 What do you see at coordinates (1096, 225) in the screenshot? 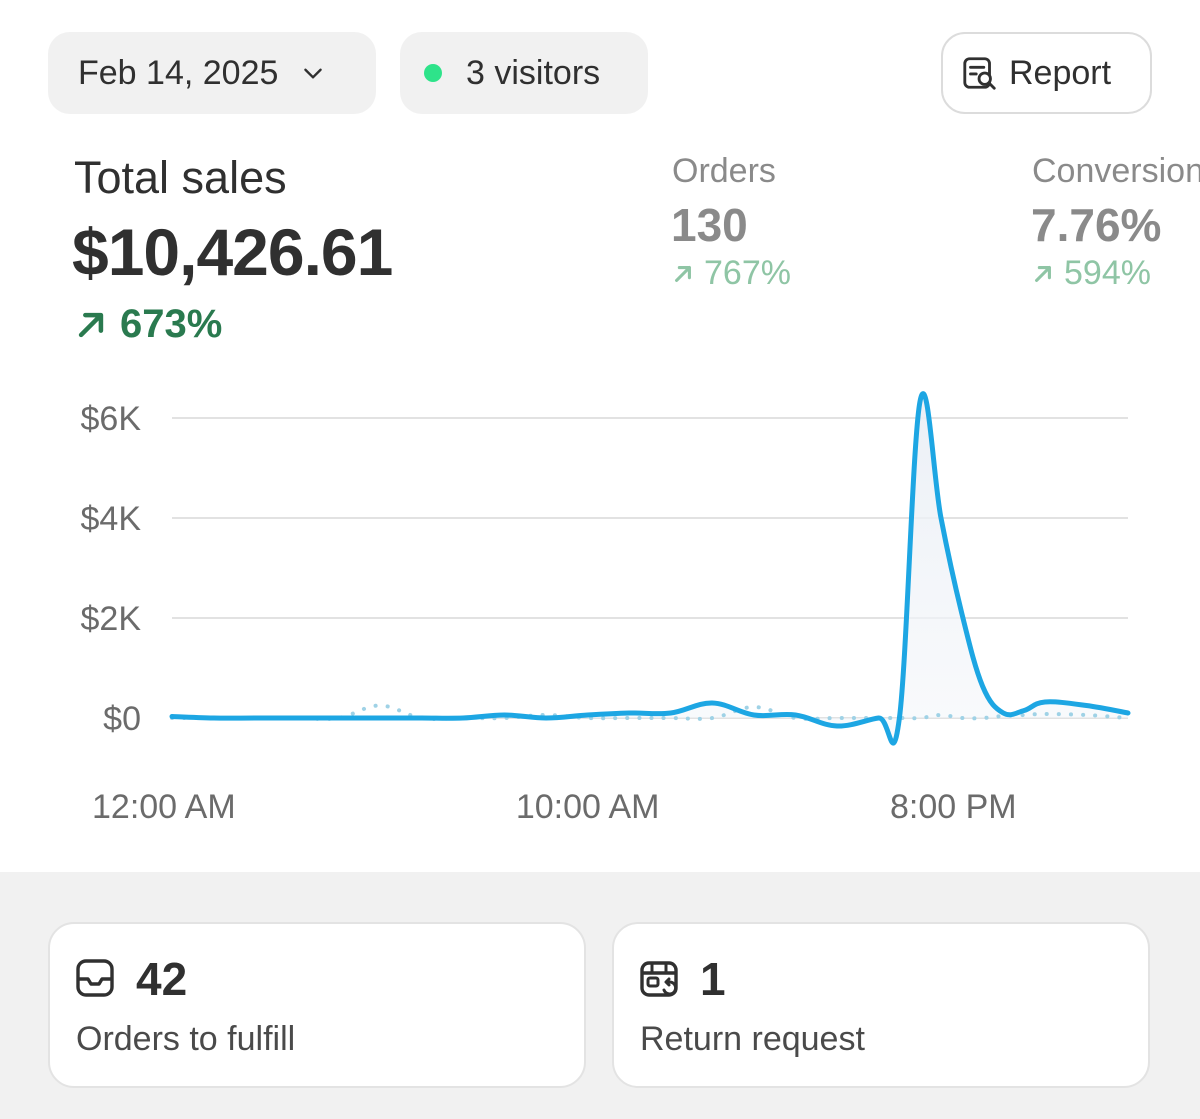
I see `conversion-value: 7.76%` at bounding box center [1096, 225].